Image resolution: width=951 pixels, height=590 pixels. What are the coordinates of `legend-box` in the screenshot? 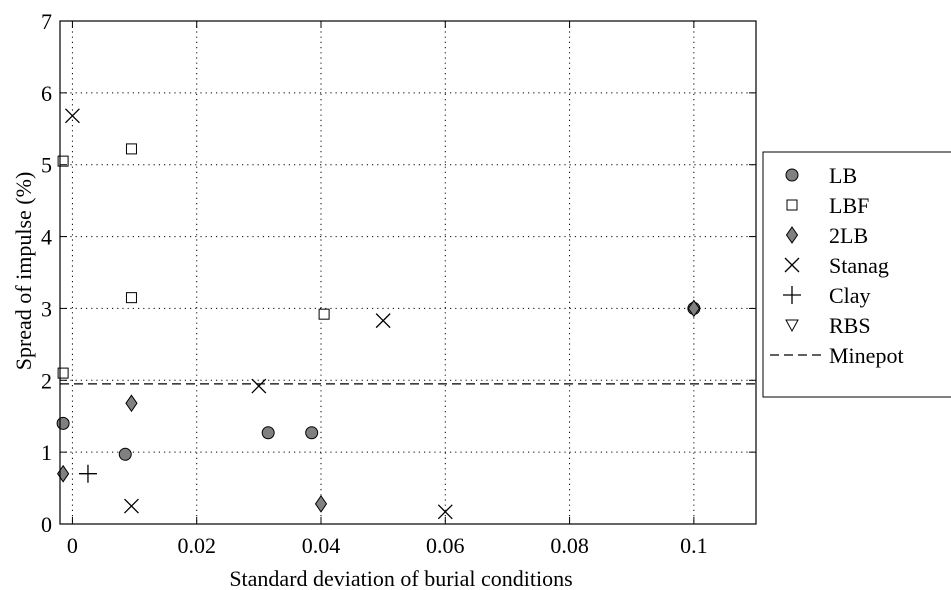 It's located at (856, 274).